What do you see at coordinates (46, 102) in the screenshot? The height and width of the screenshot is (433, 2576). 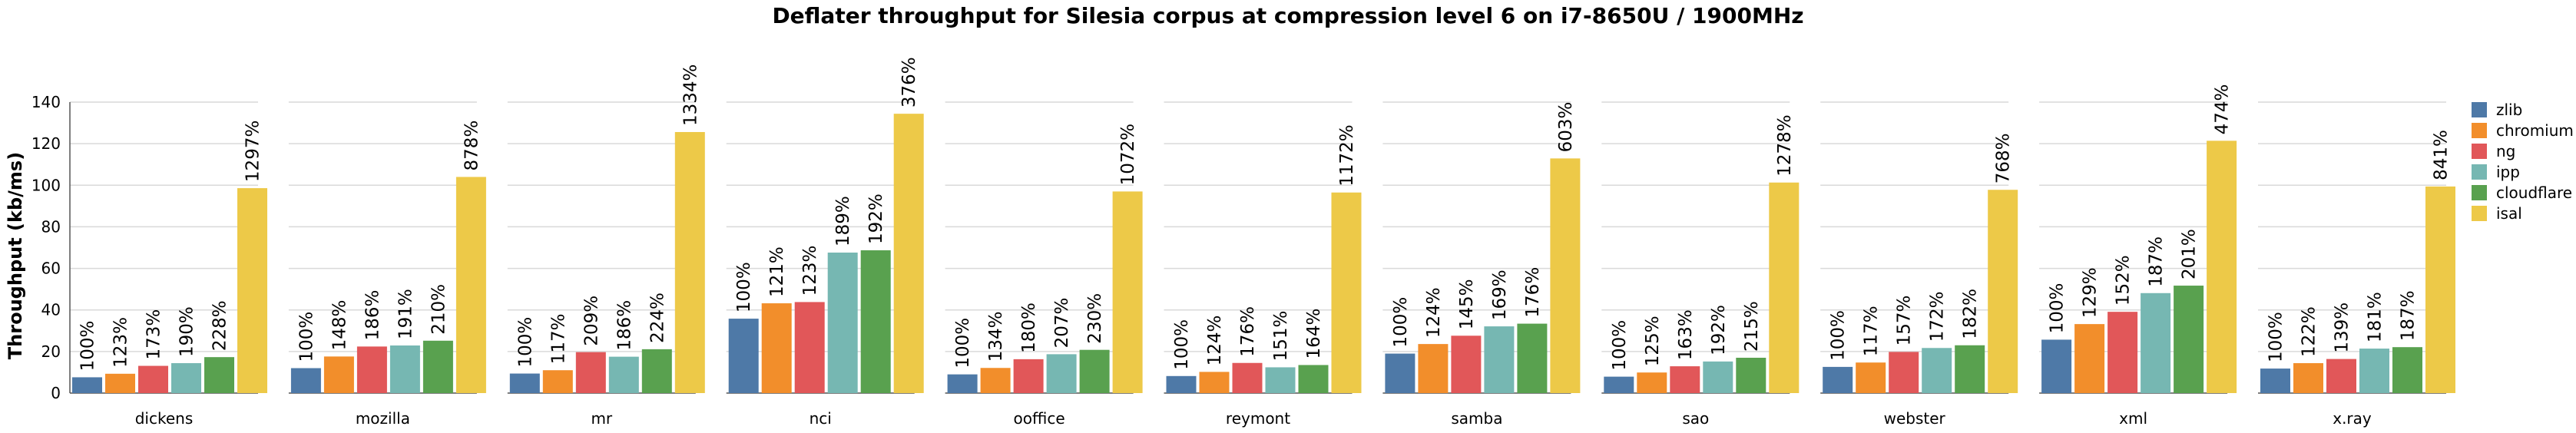 I see `y-tick-label: 140` at bounding box center [46, 102].